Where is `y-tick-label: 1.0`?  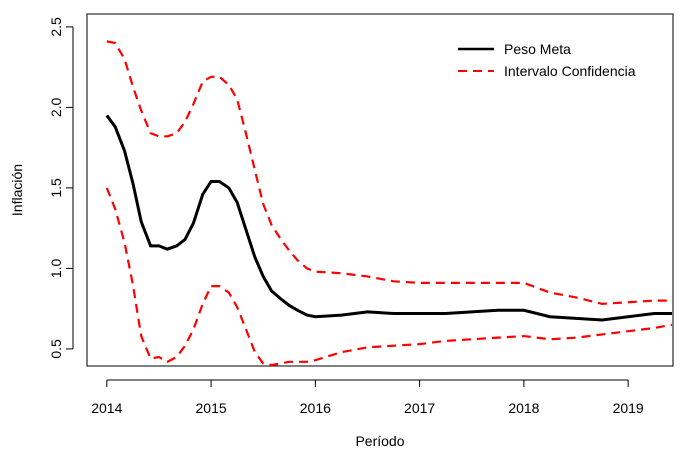
y-tick-label: 1.0 is located at coordinates (56, 268).